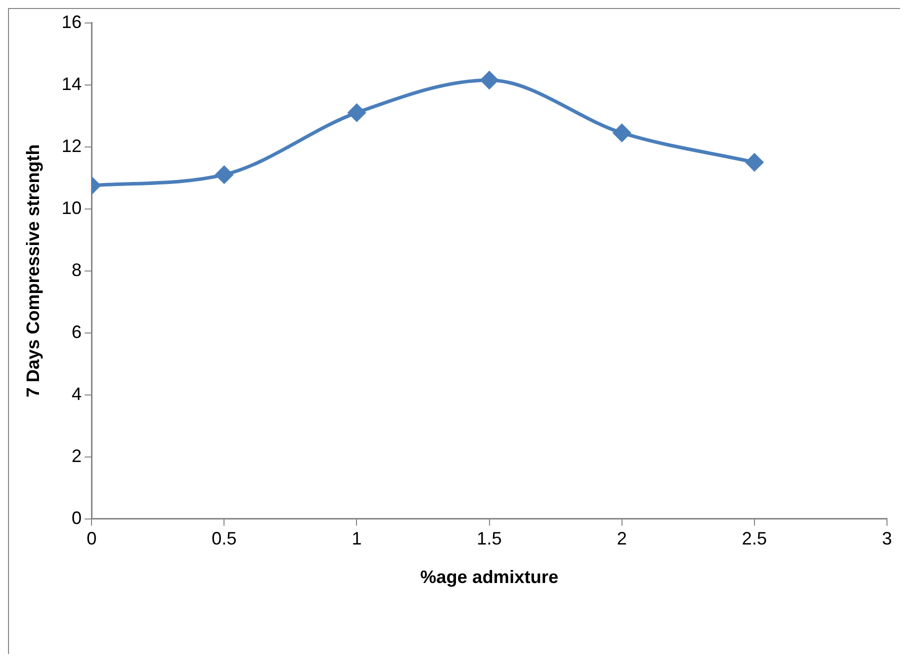  Describe the element at coordinates (32, 271) in the screenshot. I see `y-axis-title: 7 Days Compressive strength` at that location.